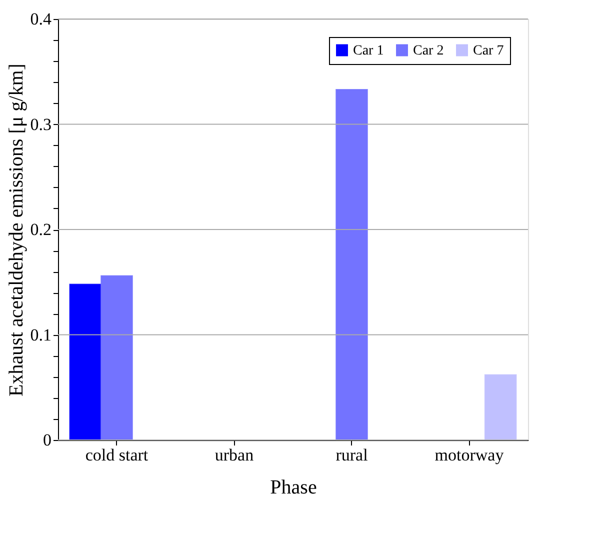  I want to click on y-tick-label: 0.4, so click(41, 19).